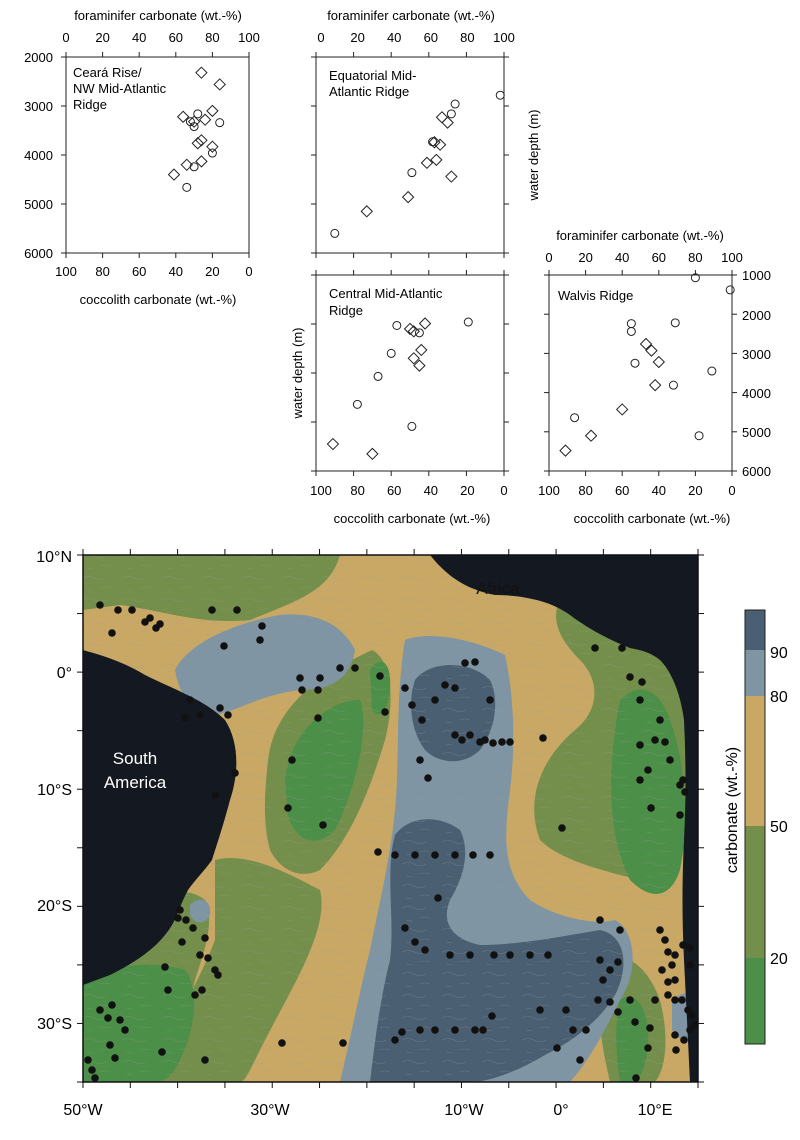 This screenshot has width=800, height=1140. Describe the element at coordinates (779, 653) in the screenshot. I see `colorbar-tick: 90` at that location.